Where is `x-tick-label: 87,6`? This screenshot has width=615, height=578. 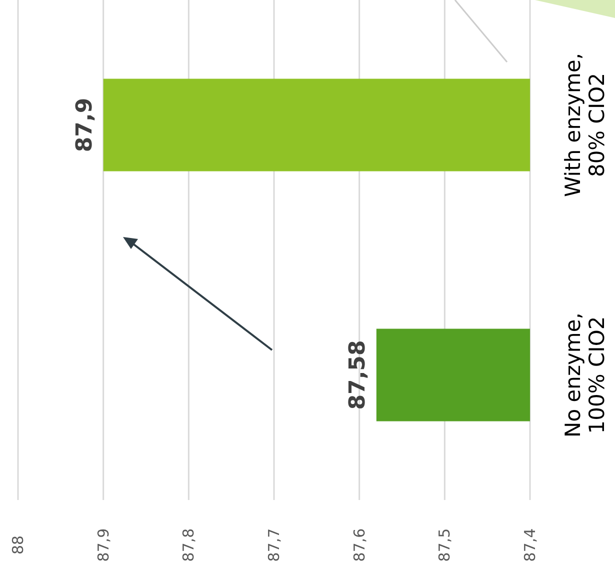 x-tick-label: 87,6 is located at coordinates (359, 545).